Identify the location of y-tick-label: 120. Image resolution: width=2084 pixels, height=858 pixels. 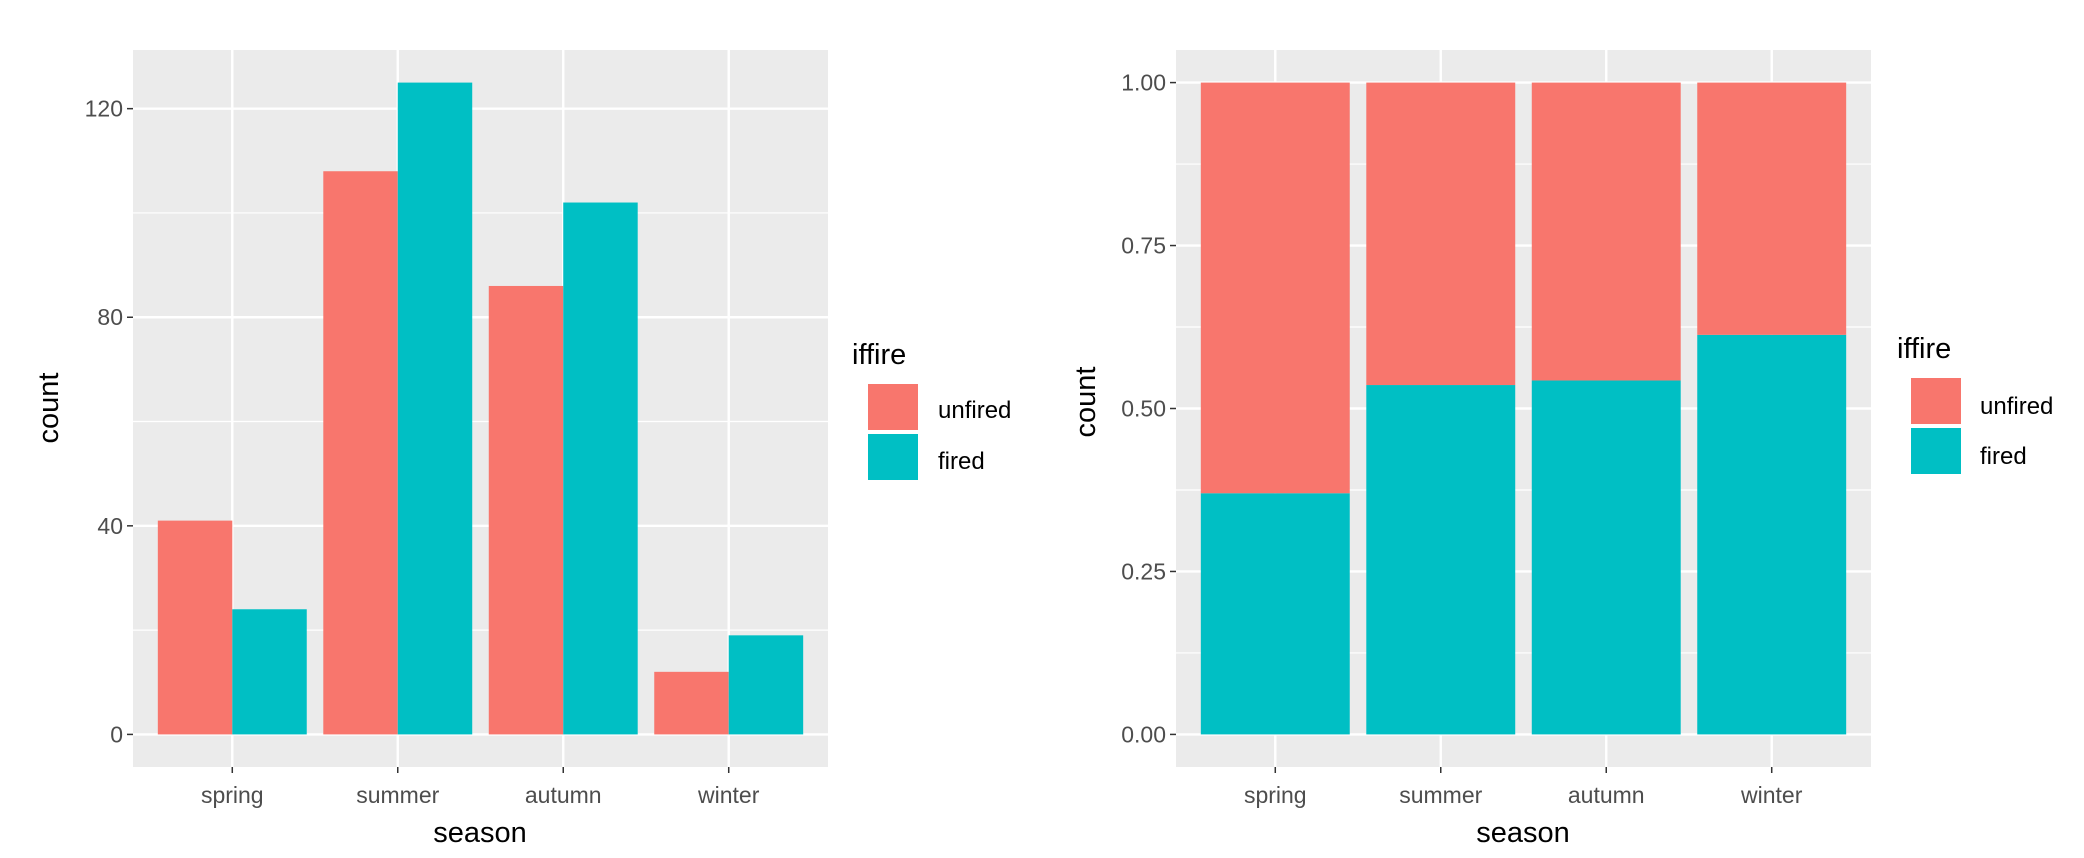
(104, 109).